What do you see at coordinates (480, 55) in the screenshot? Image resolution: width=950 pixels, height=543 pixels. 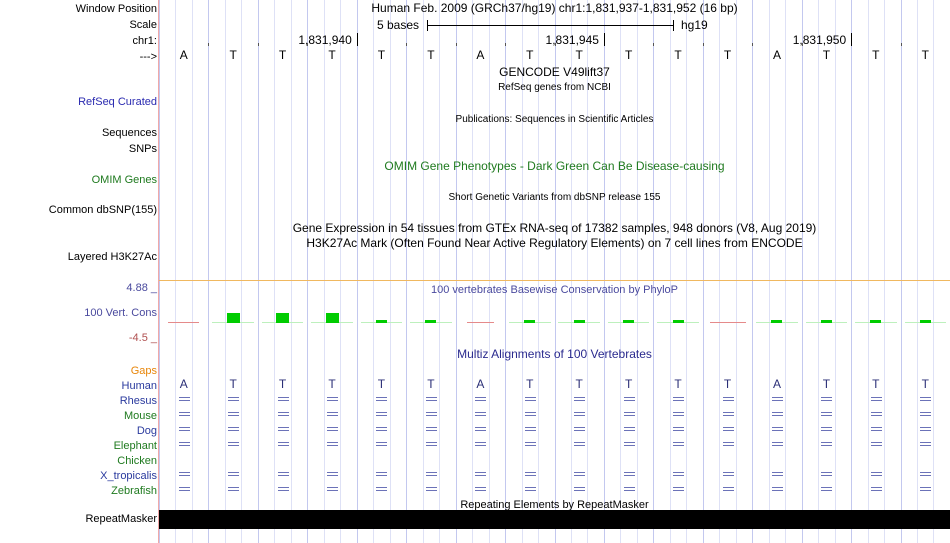 I see `sequence-base: A` at bounding box center [480, 55].